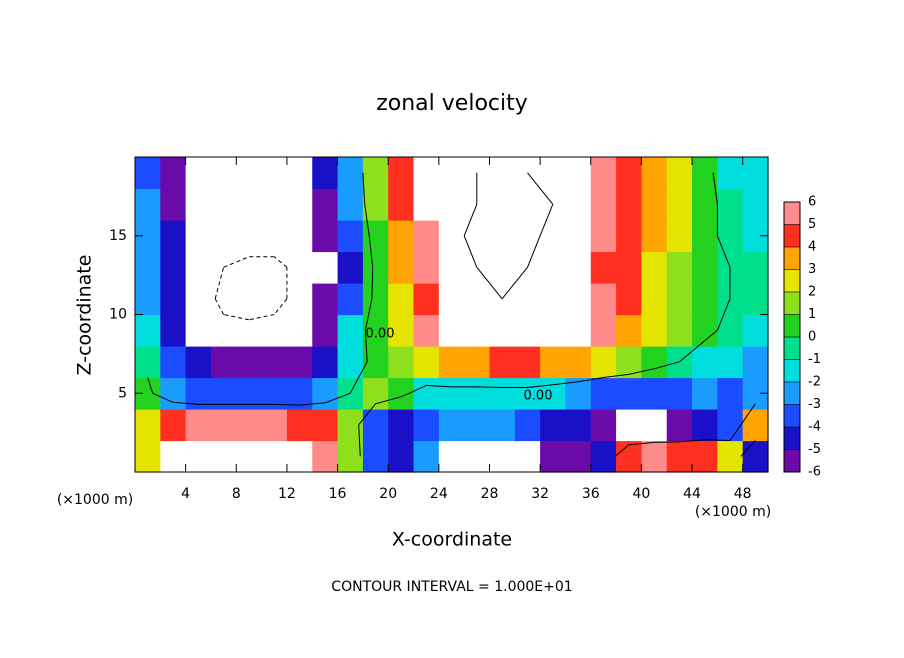  I want to click on x-tick-label: 48, so click(743, 494).